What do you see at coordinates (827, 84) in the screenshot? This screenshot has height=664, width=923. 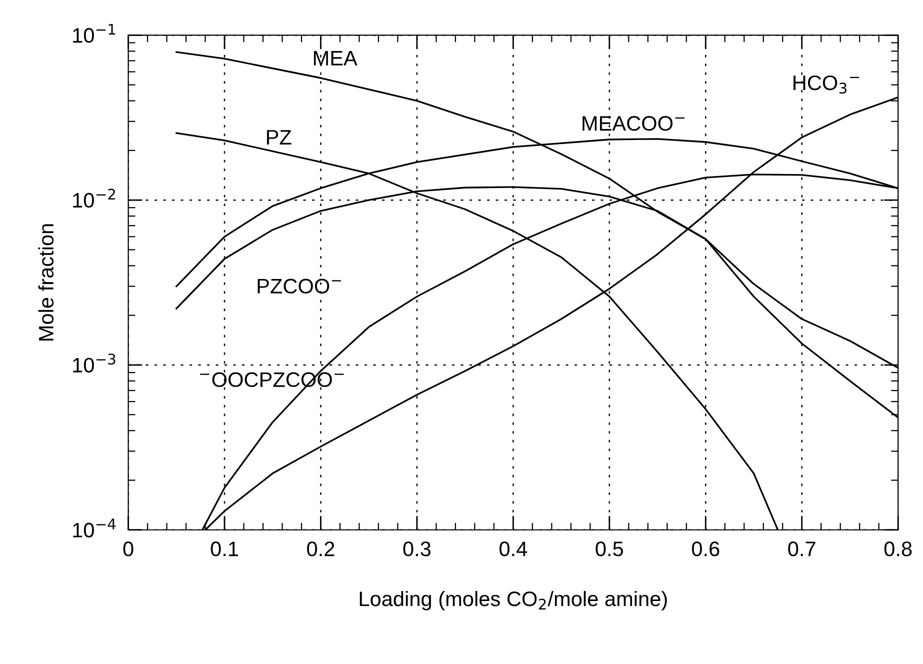 I see `annotation: HCO$_{3}$$^{−}$` at bounding box center [827, 84].